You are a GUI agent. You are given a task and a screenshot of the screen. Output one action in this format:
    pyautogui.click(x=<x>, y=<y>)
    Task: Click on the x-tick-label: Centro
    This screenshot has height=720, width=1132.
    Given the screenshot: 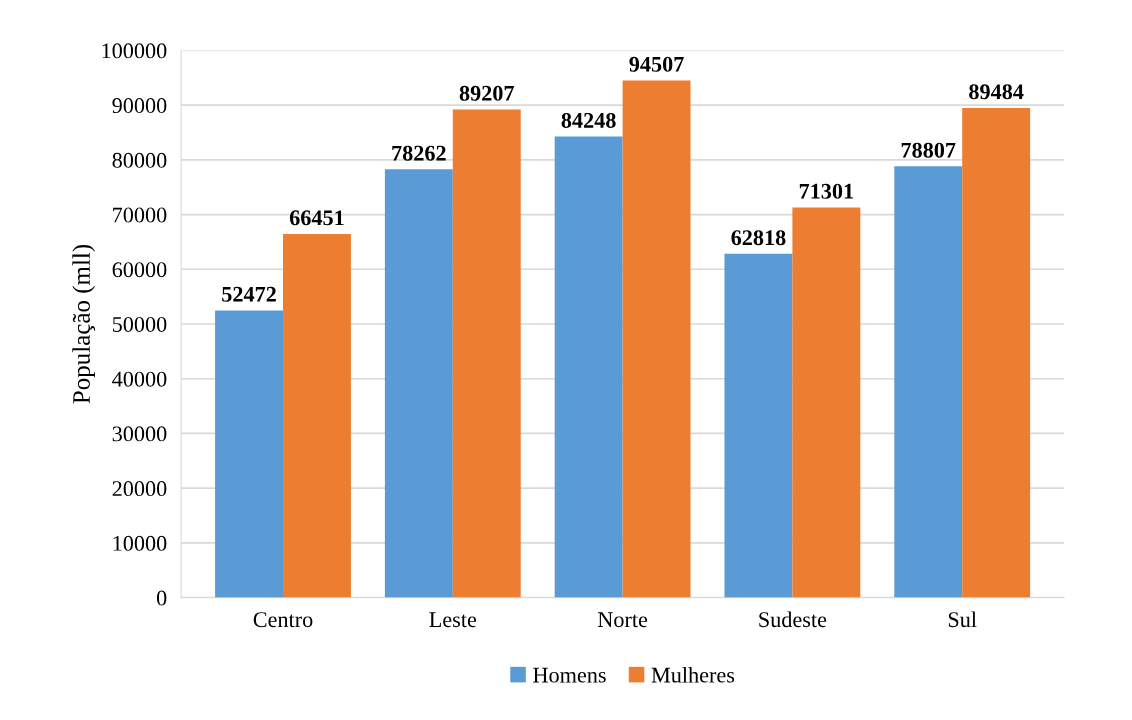 What is the action you would take?
    pyautogui.click(x=283, y=620)
    